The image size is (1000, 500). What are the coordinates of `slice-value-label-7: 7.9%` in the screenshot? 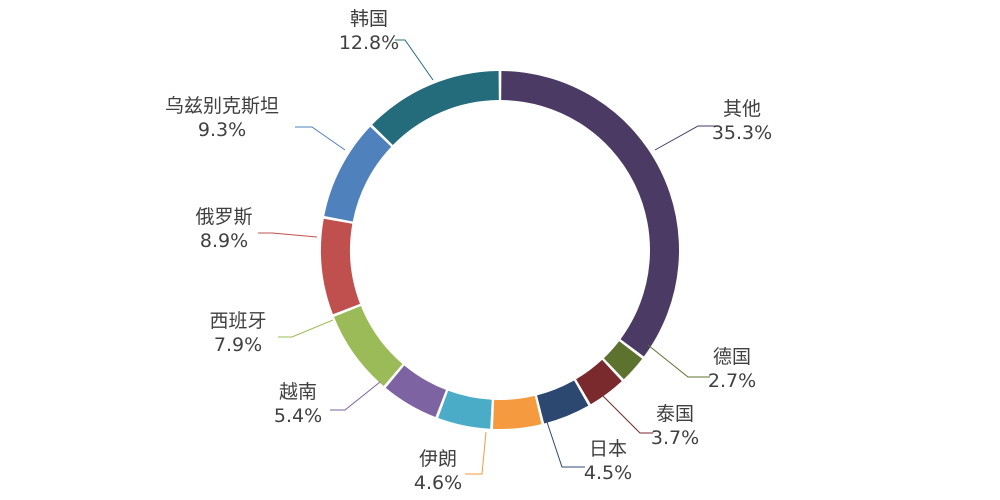 It's located at (238, 345).